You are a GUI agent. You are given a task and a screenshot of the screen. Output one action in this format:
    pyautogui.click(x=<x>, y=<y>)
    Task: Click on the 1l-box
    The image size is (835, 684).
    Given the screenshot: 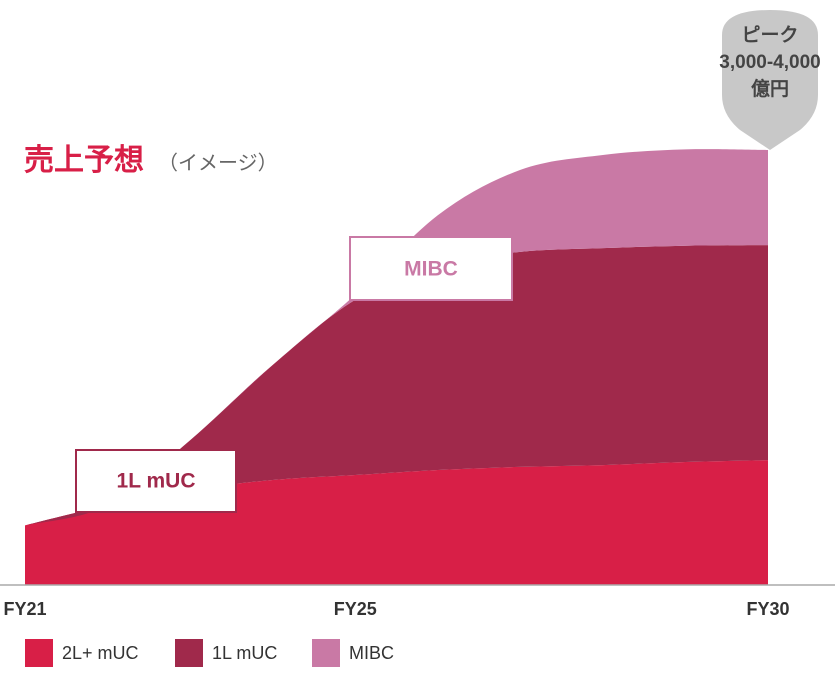 What is the action you would take?
    pyautogui.click(x=156, y=481)
    